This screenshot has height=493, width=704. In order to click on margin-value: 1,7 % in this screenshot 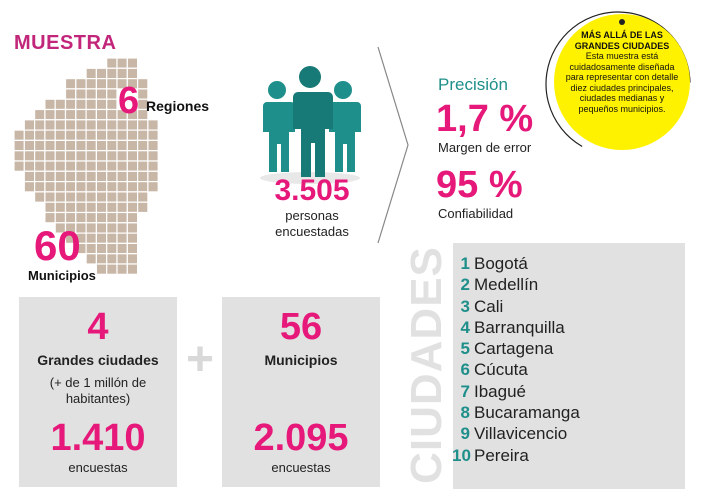, I will do `click(485, 119)`.